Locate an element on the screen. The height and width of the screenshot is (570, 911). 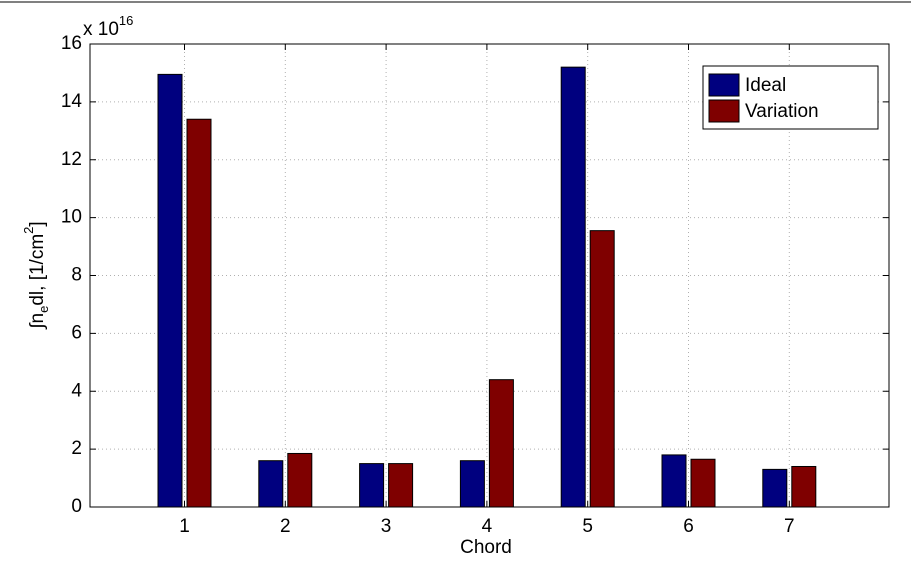
x-tick-label: 5 is located at coordinates (587, 526).